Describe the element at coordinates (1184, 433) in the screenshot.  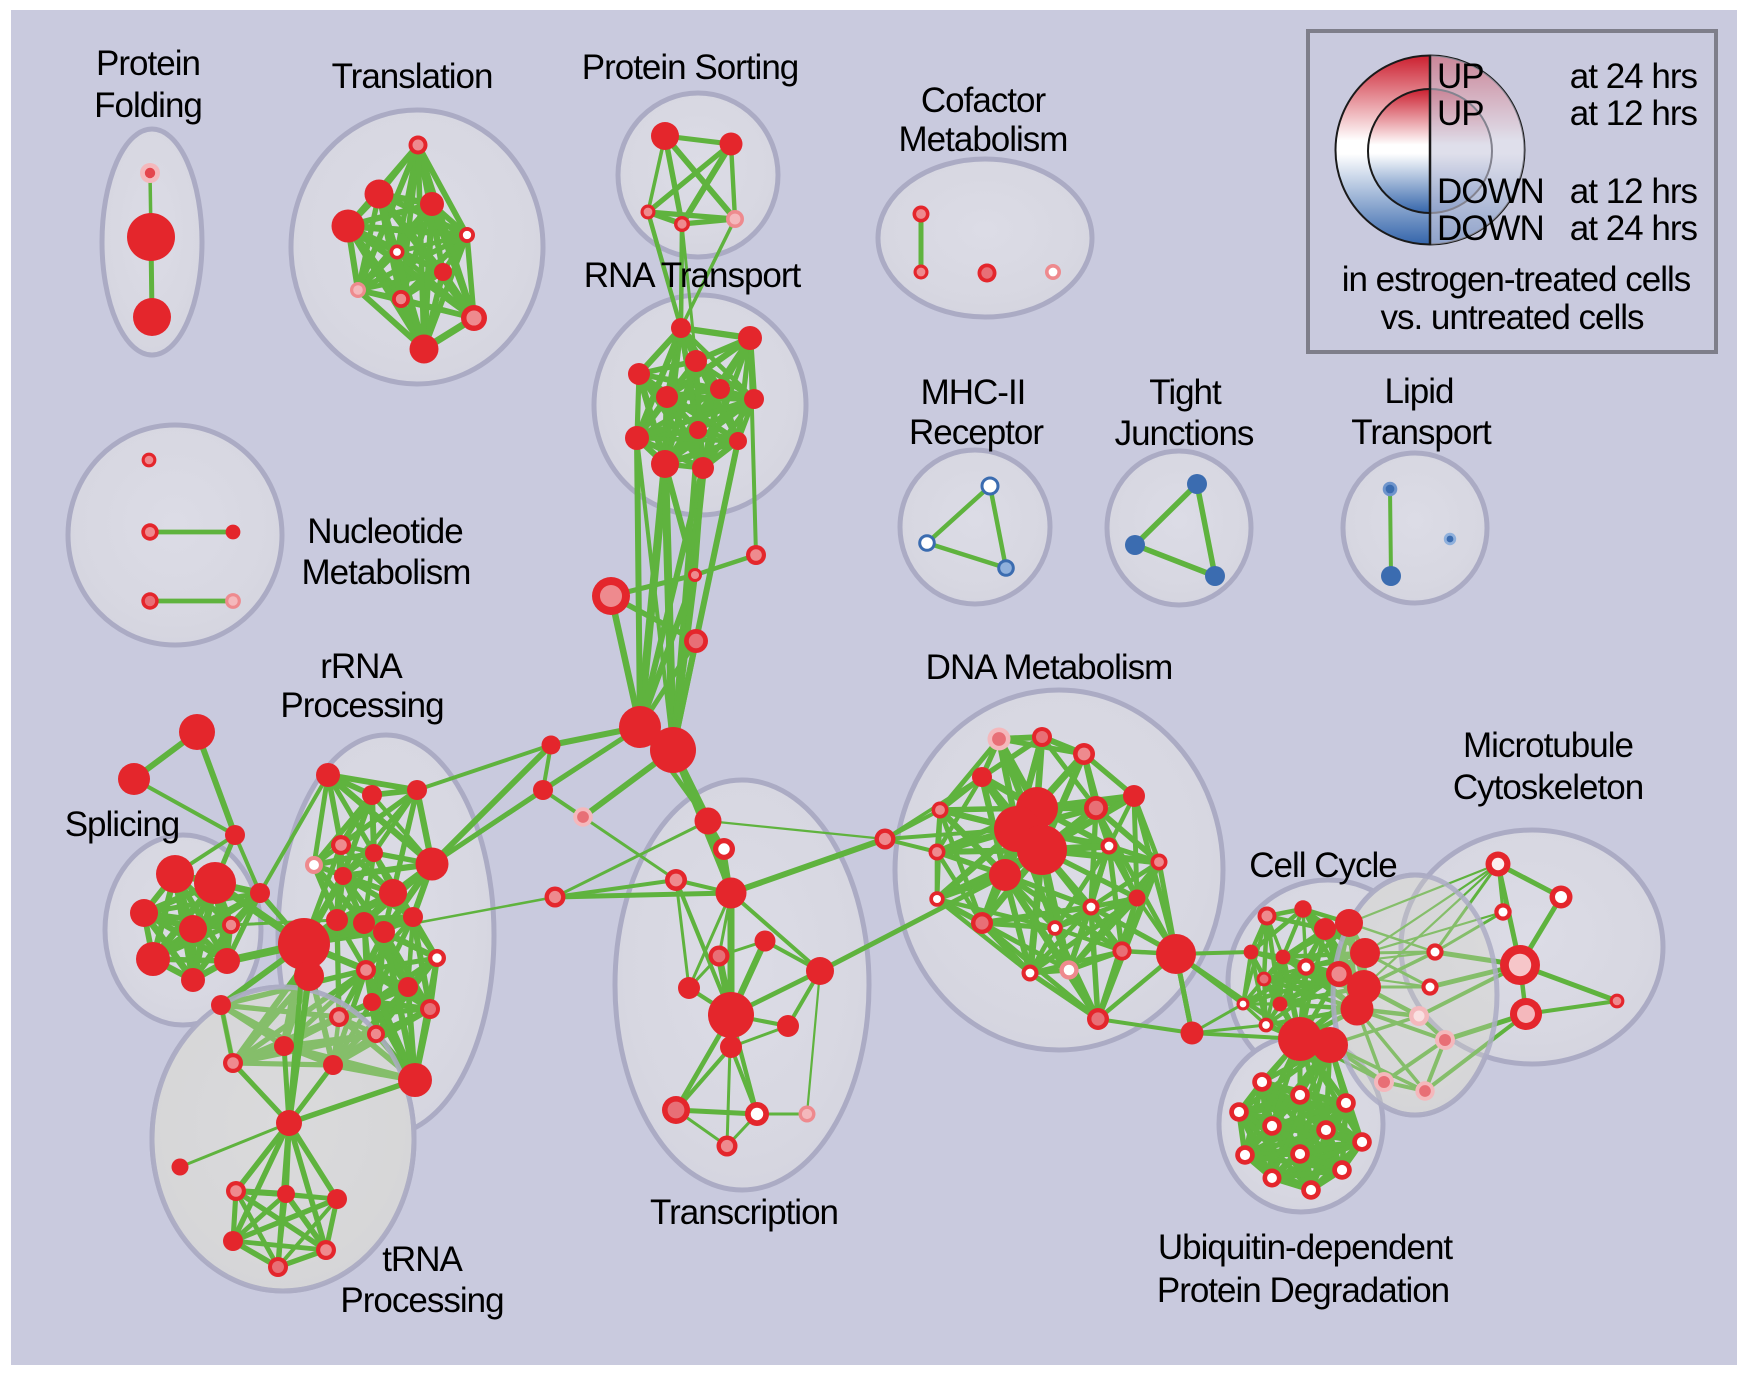
I see `svg-text: Junctions` at that location.